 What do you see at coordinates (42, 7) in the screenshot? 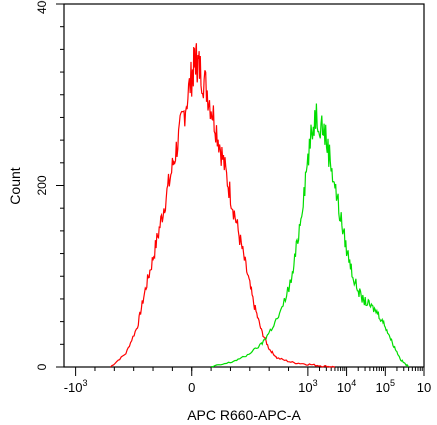
I see `y-tick-label: 400` at bounding box center [42, 7].